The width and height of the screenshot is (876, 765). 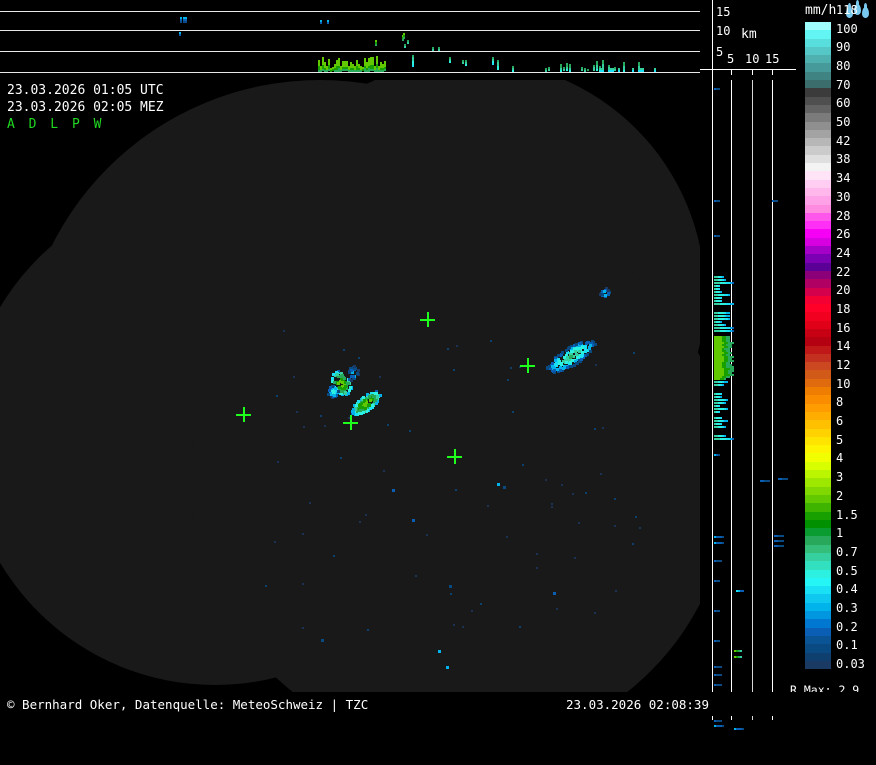 I want to click on legend-tick-label: 70, so click(x=843, y=84).